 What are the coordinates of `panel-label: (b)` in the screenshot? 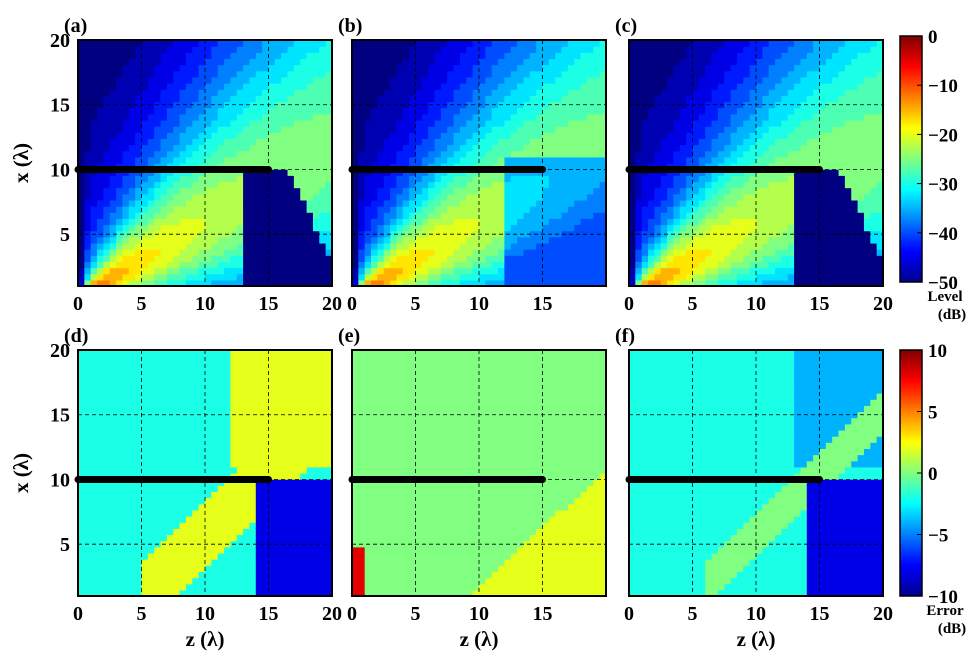 It's located at (350, 26).